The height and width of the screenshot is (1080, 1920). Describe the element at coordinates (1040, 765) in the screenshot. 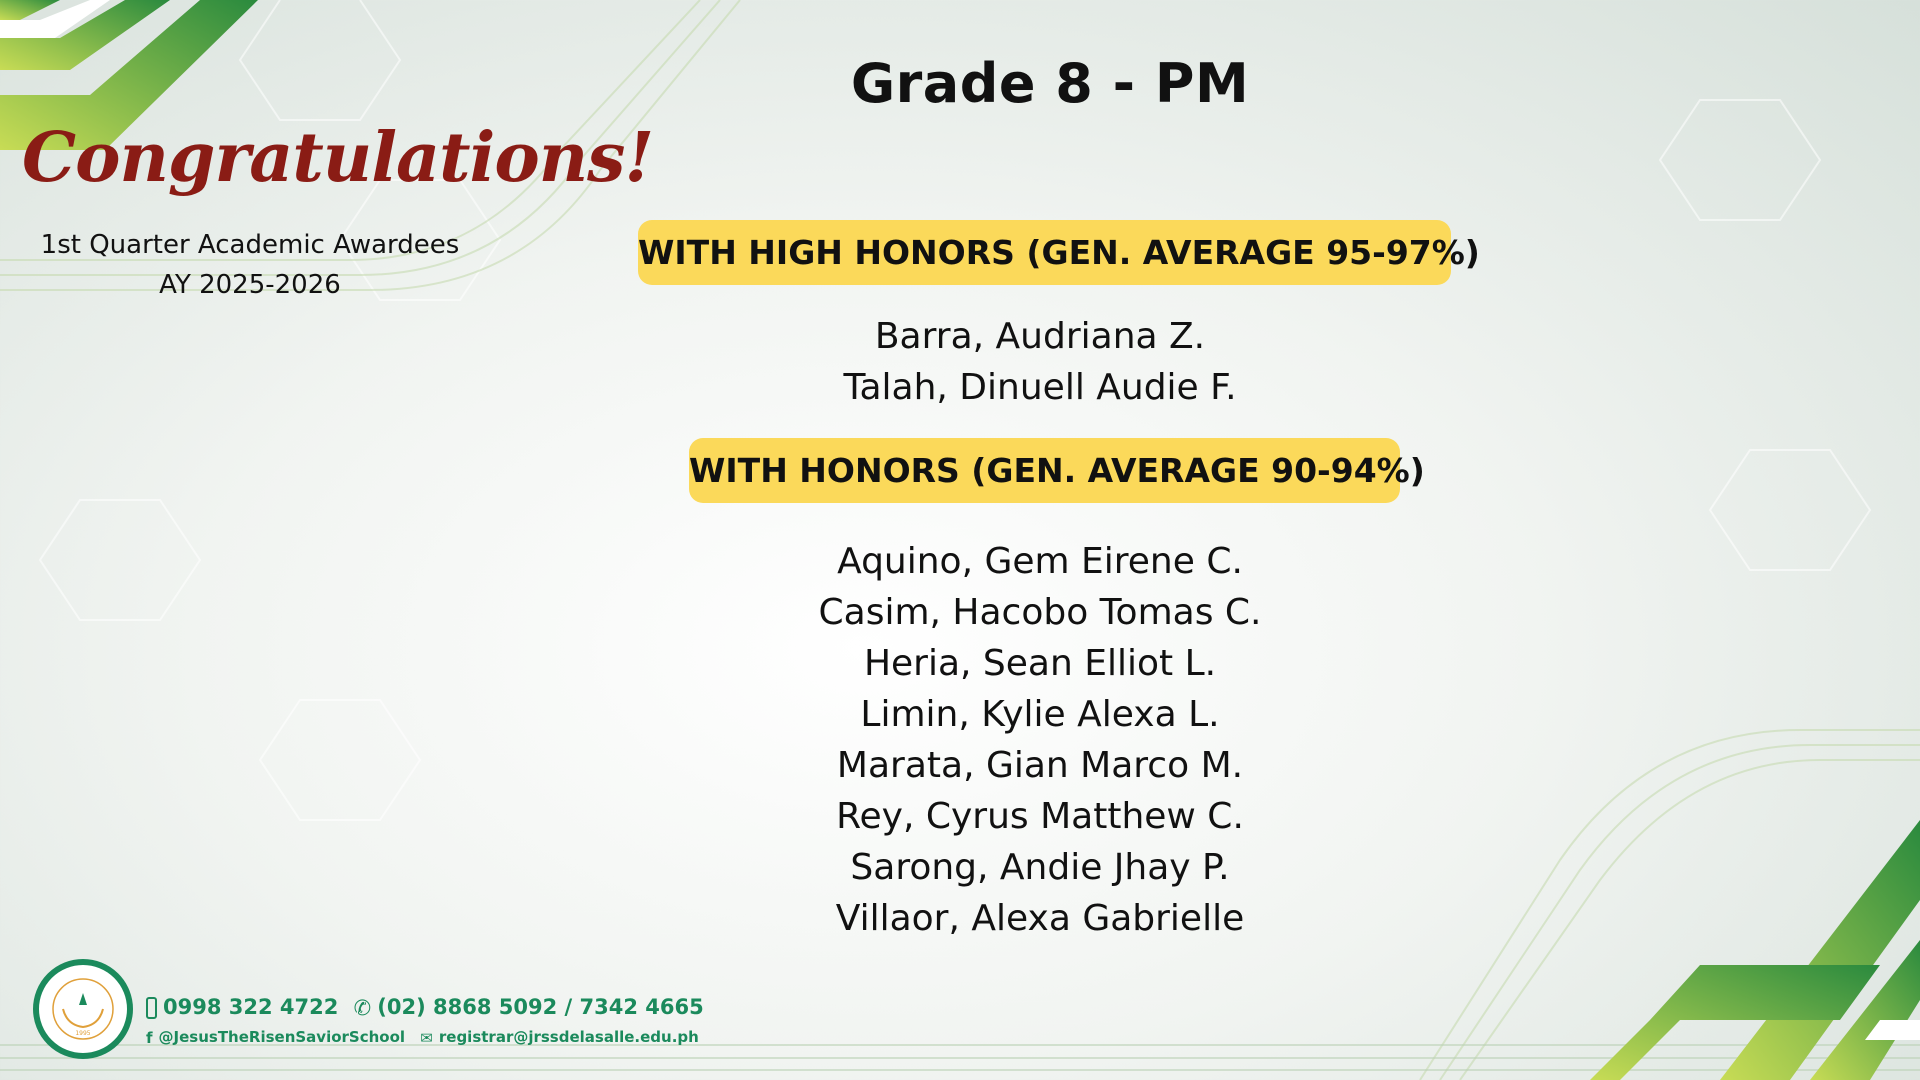

I see `list-item: Marata, Gian Marco M.` at that location.